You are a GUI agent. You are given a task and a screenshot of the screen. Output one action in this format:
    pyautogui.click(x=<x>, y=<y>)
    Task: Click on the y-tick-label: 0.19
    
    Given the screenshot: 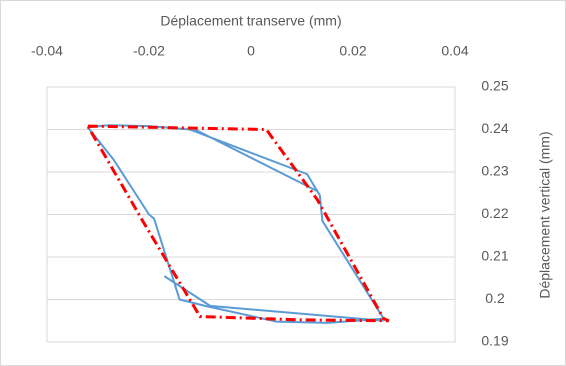 What is the action you would take?
    pyautogui.click(x=494, y=341)
    